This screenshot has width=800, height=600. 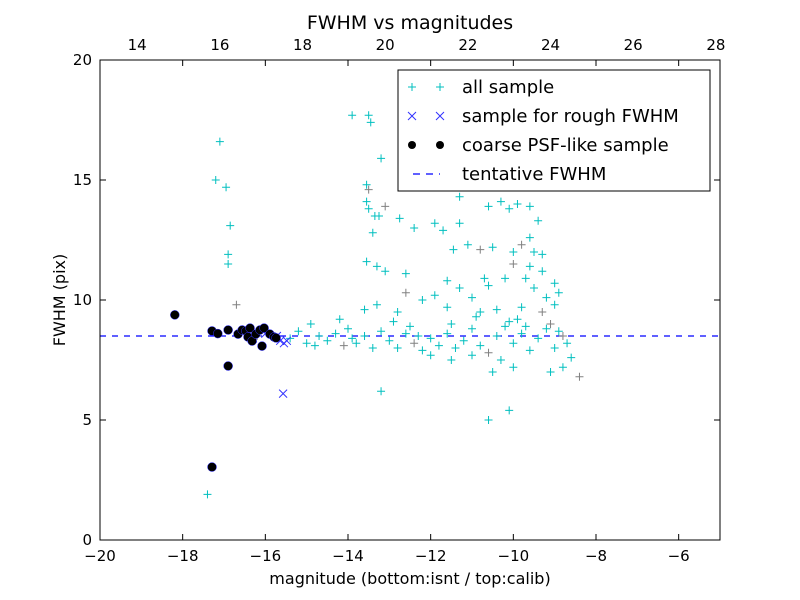 What do you see at coordinates (348, 556) in the screenshot?
I see `x-tick-label: −14` at bounding box center [348, 556].